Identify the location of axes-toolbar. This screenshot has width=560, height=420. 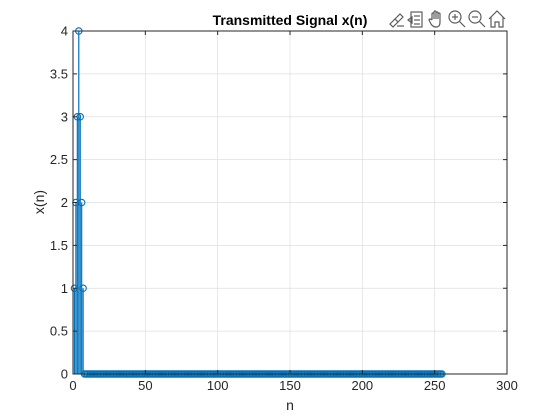
(447, 19).